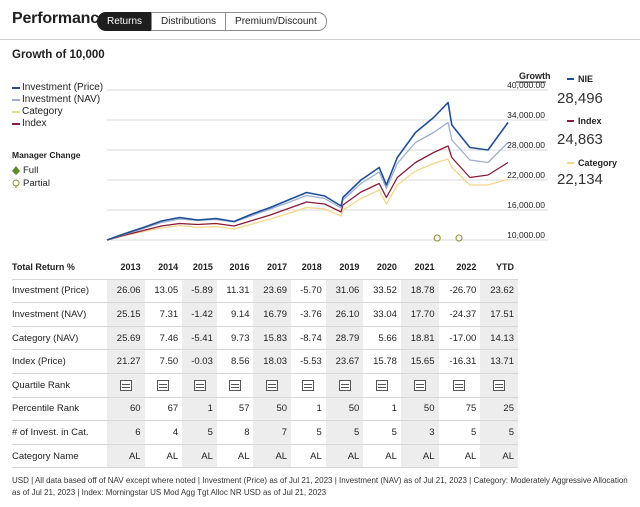 The image size is (640, 507). Describe the element at coordinates (499, 291) in the screenshot. I see `table-cell: 23.62` at that location.